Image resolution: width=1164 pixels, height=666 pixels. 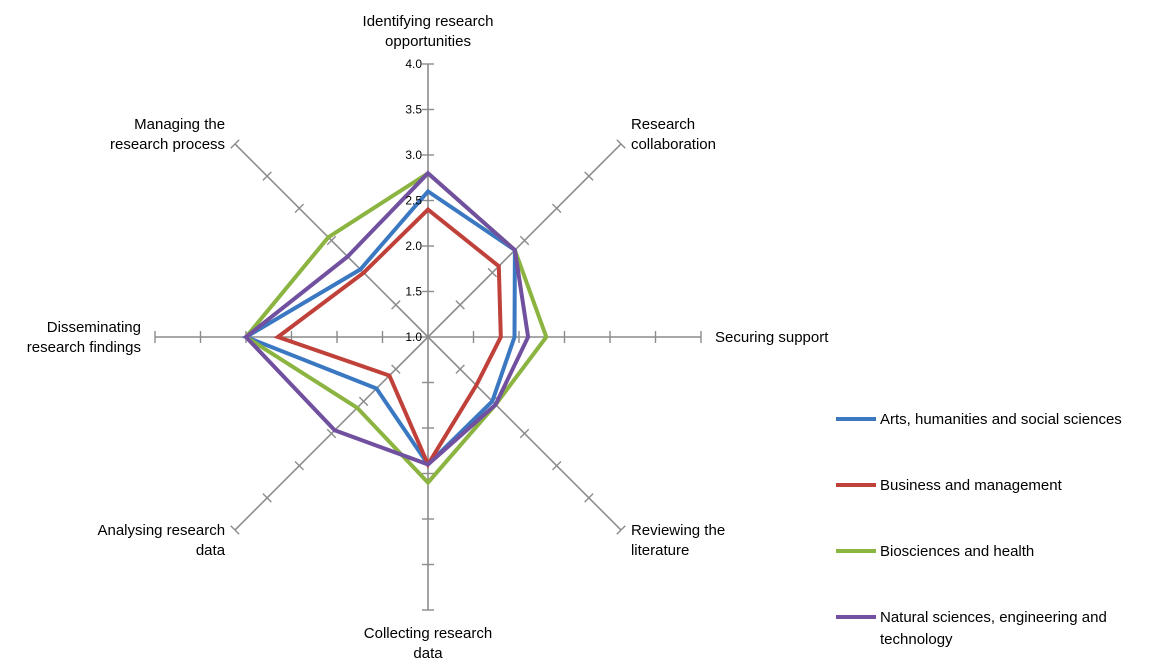 What do you see at coordinates (413, 110) in the screenshot?
I see `tick-label: 3.5` at bounding box center [413, 110].